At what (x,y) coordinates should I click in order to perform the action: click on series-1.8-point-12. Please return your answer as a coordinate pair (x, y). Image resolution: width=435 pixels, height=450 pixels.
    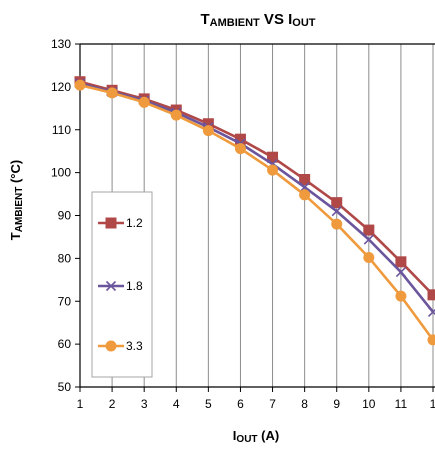
    Looking at the image, I should click on (431, 312).